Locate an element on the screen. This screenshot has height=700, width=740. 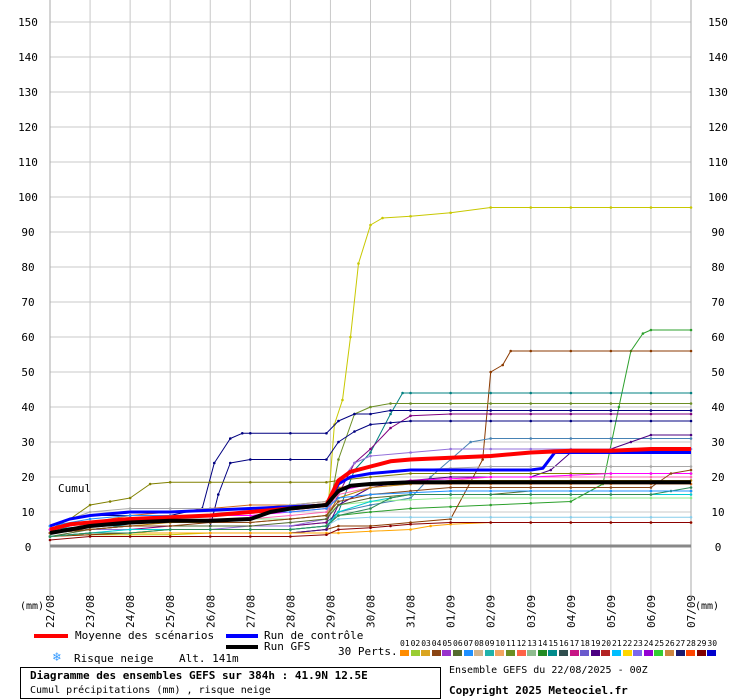
gfs-legend-swatch is located at coordinates (242, 647).